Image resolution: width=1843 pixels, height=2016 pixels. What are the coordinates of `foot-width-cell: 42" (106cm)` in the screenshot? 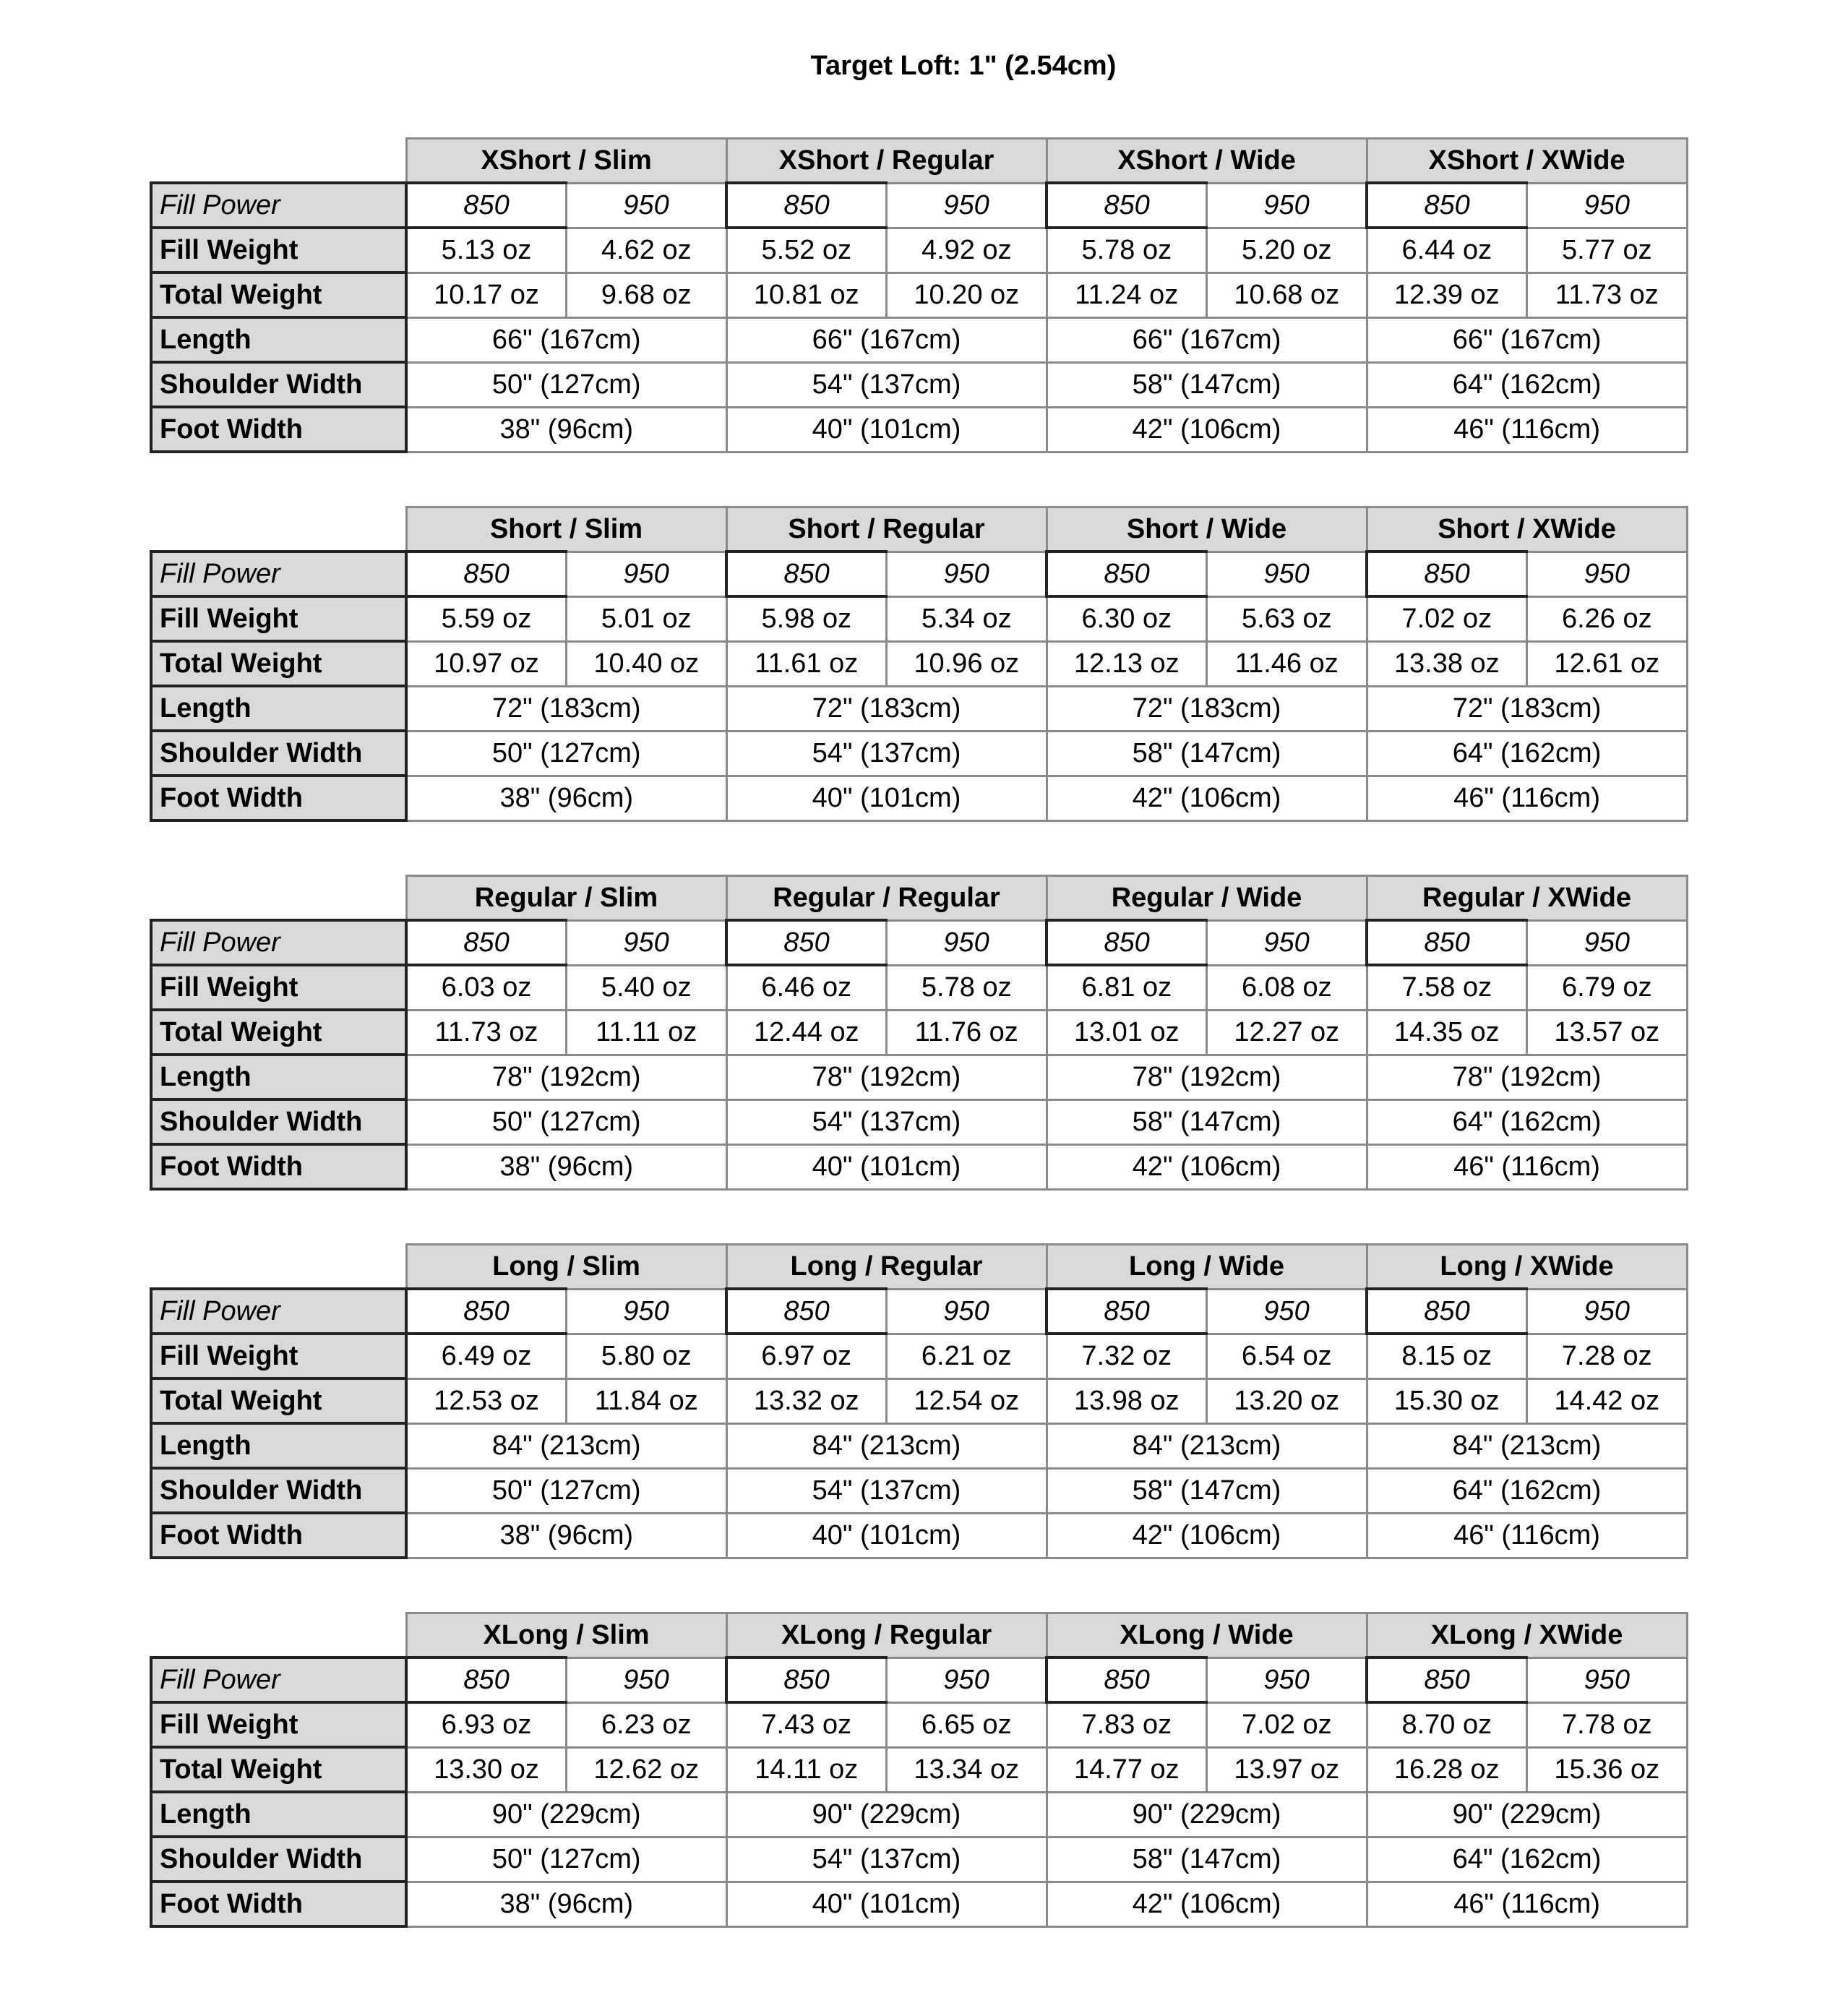 It's located at (1207, 430).